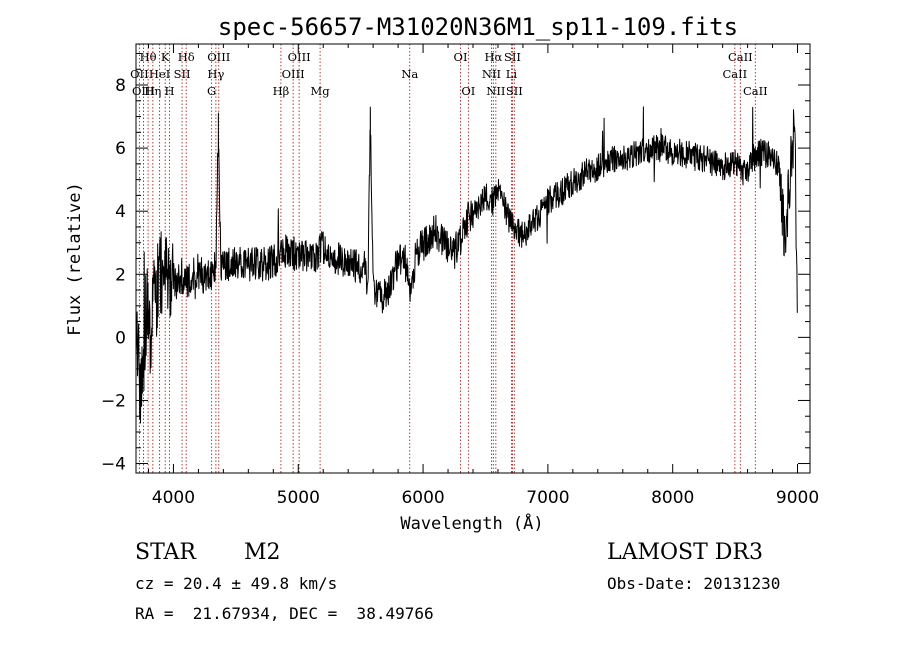 Image resolution: width=900 pixels, height=649 pixels. What do you see at coordinates (211, 91) in the screenshot?
I see `line-marker-label-11: G` at bounding box center [211, 91].